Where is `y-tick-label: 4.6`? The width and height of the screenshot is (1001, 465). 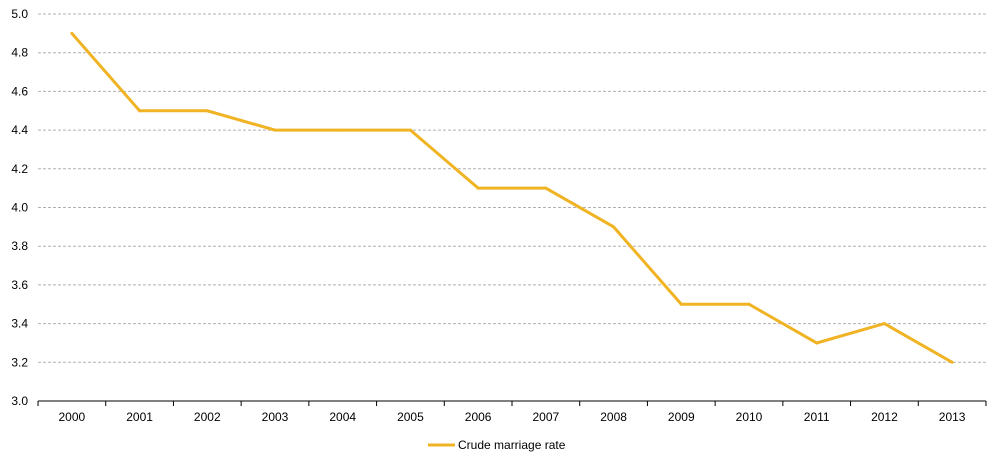
y-tick-label: 4.6 is located at coordinates (19, 91).